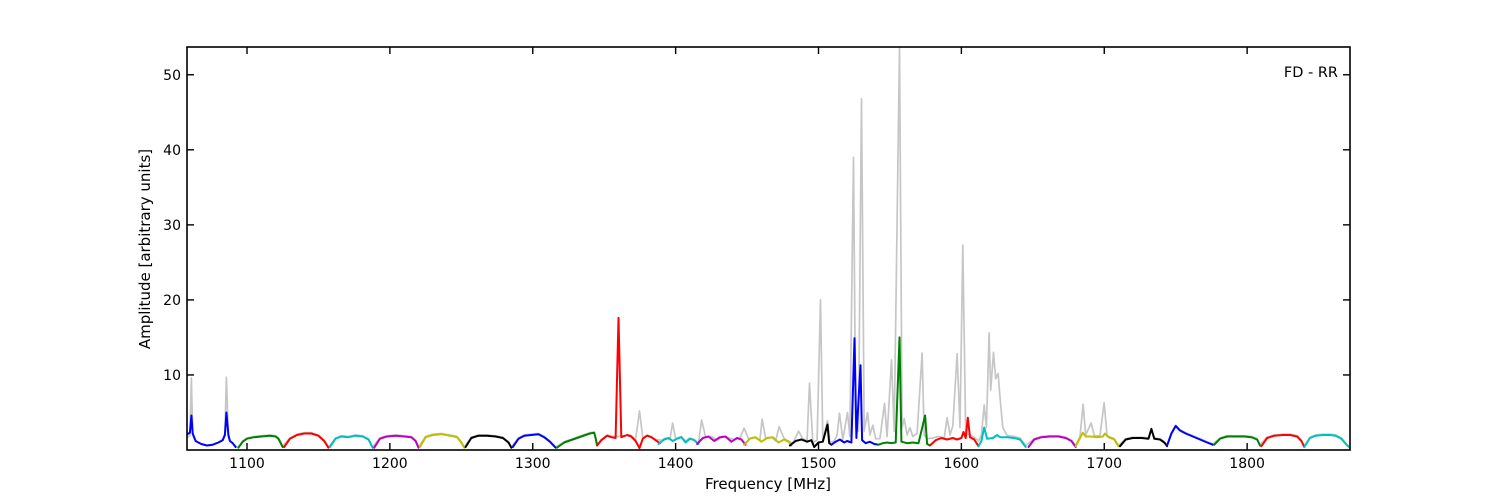 Image resolution: width=1500 pixels, height=500 pixels. What do you see at coordinates (390, 464) in the screenshot?
I see `x-tick-label: 1200` at bounding box center [390, 464].